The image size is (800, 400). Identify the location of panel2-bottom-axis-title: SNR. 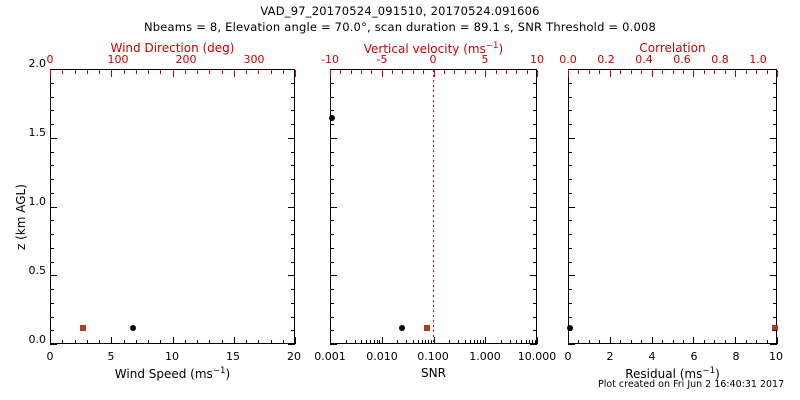
(433, 373).